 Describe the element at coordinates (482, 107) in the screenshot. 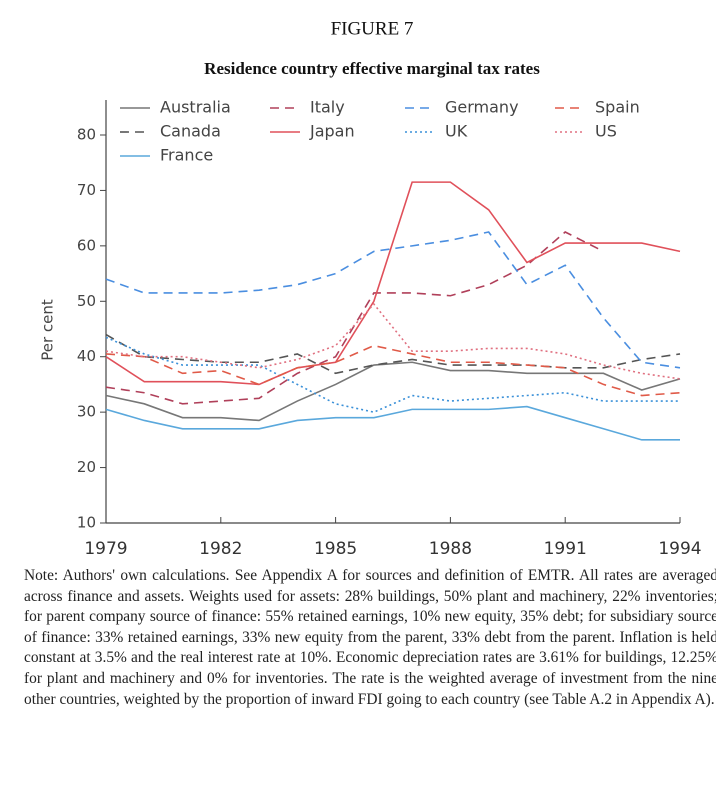

I see `legend-label: Germany` at that location.